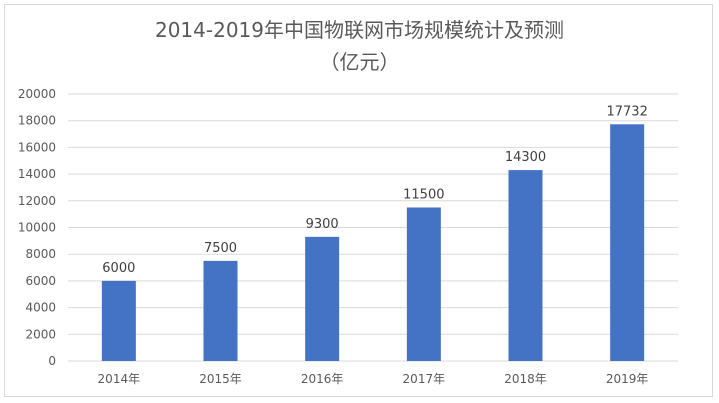 The width and height of the screenshot is (719, 403). Describe the element at coordinates (37, 147) in the screenshot. I see `y-tick-label: 16000` at that location.